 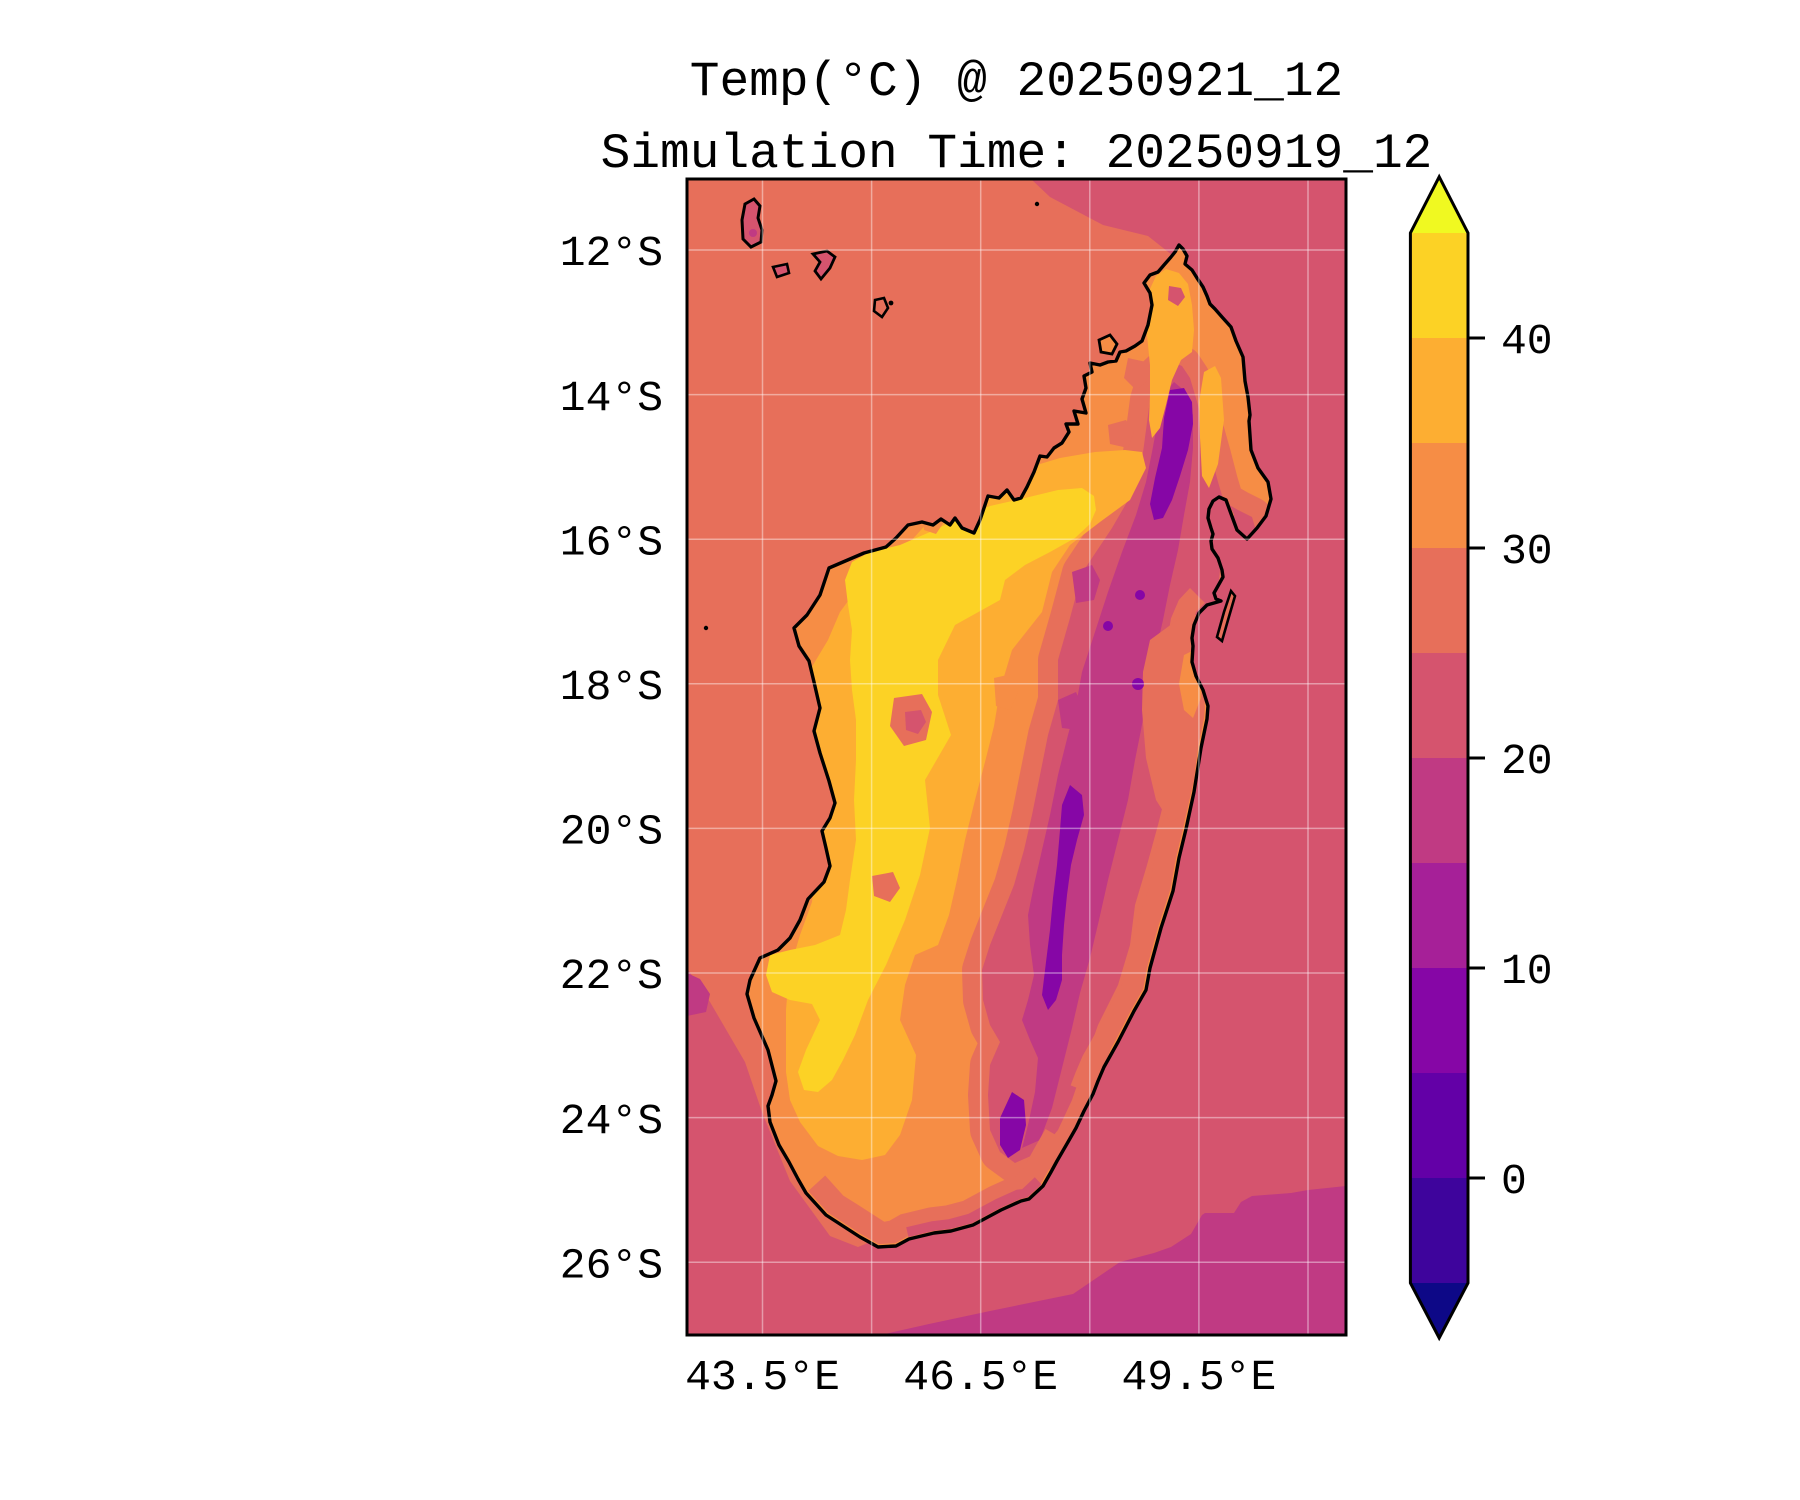 I want to click on svg-text: 40, so click(x=1527, y=341).